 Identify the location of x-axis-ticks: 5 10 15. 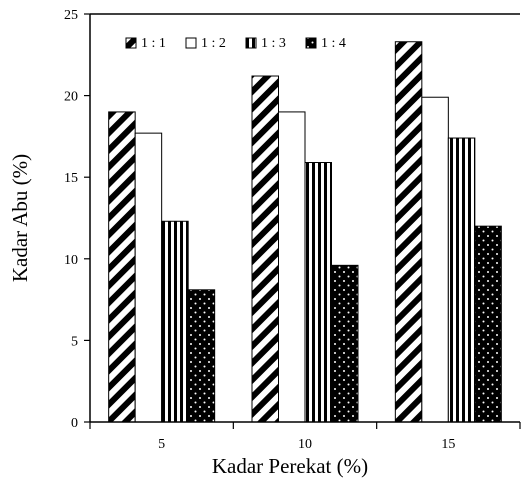
(305, 437).